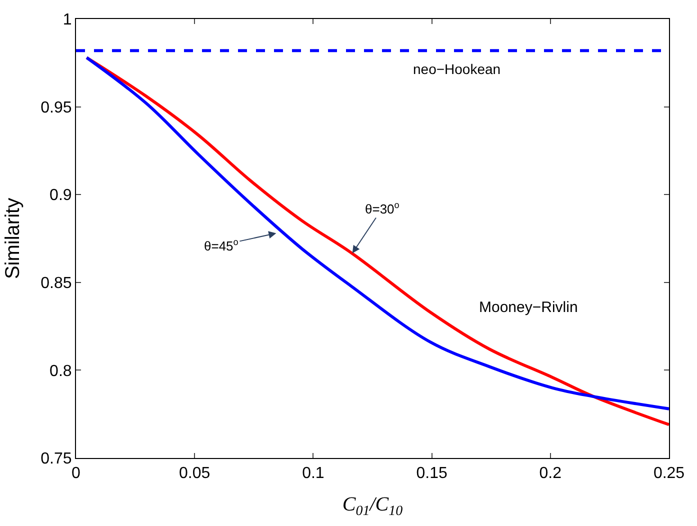  I want to click on y-tick-label: 0.9, so click(61, 195).